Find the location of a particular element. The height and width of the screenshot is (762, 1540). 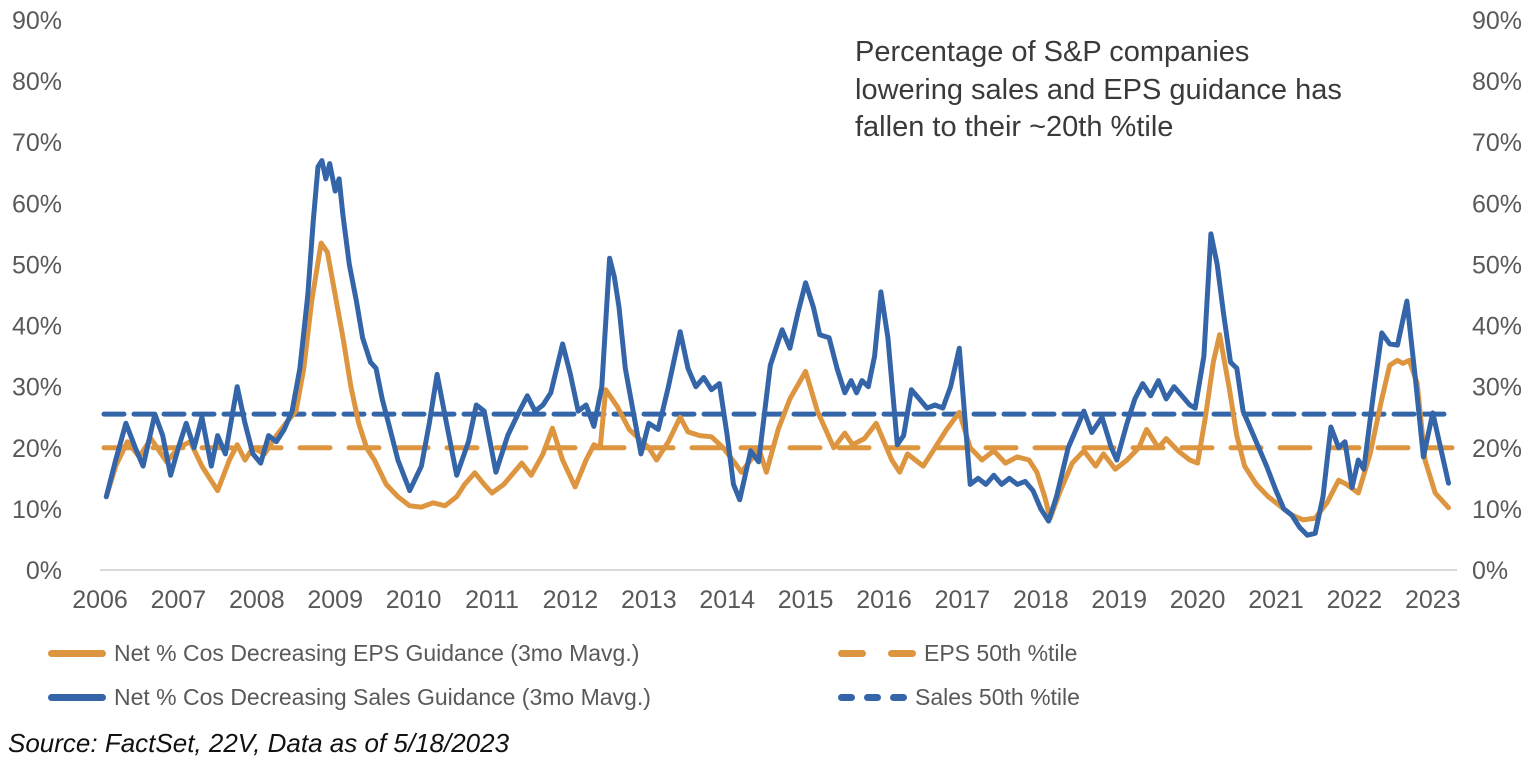

eps-dashed-line-swatch is located at coordinates (877, 653).